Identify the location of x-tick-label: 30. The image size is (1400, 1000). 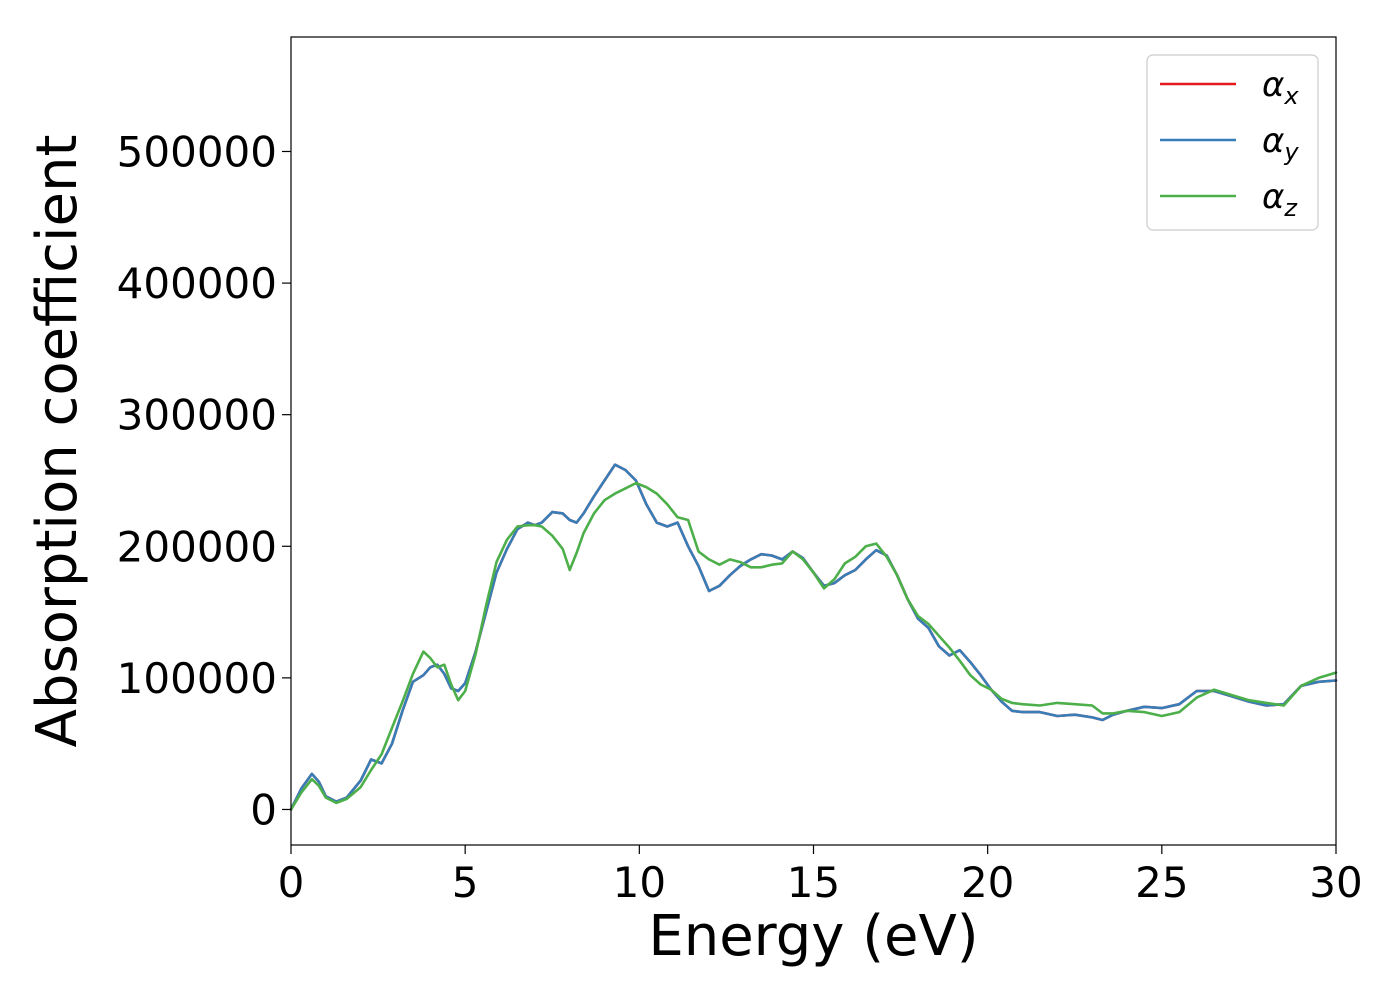
(1335, 882).